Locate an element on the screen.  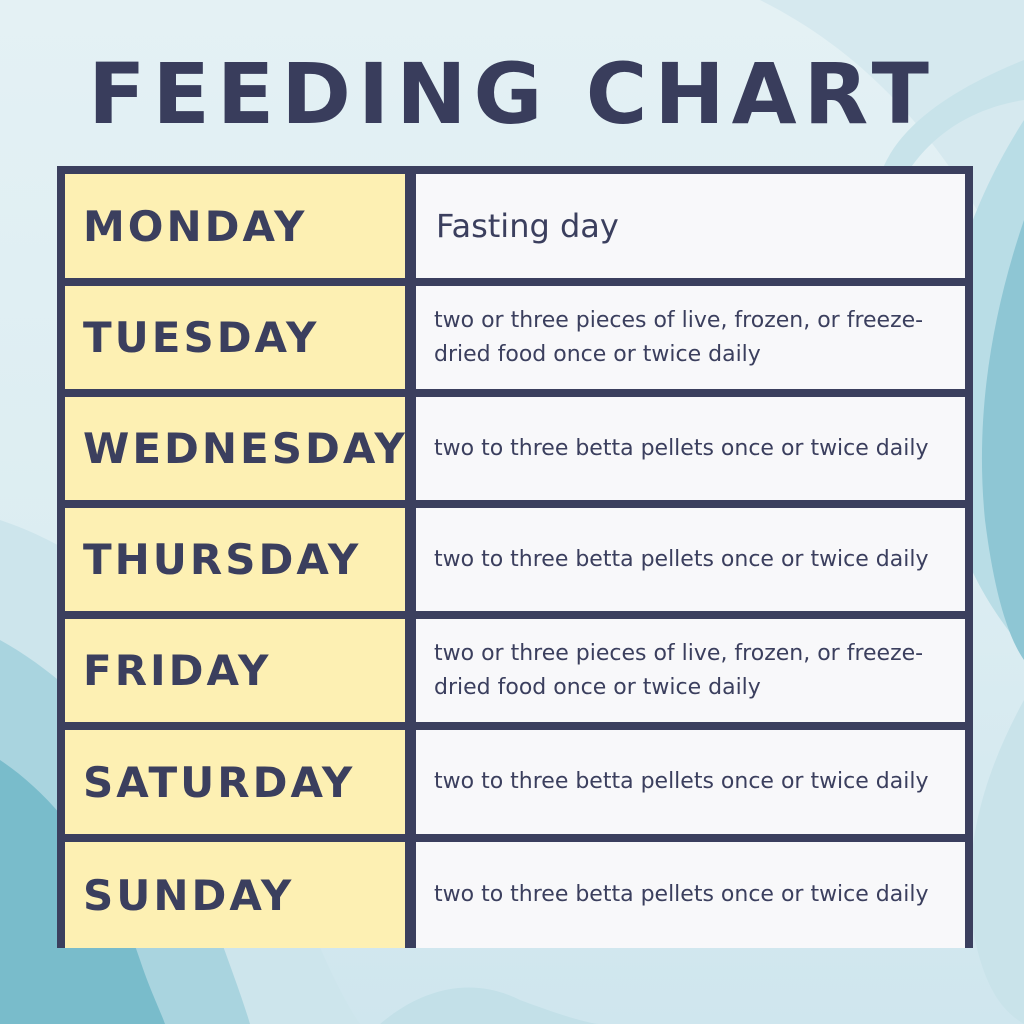
day-cell-sunday: SUNDAY is located at coordinates (235, 895).